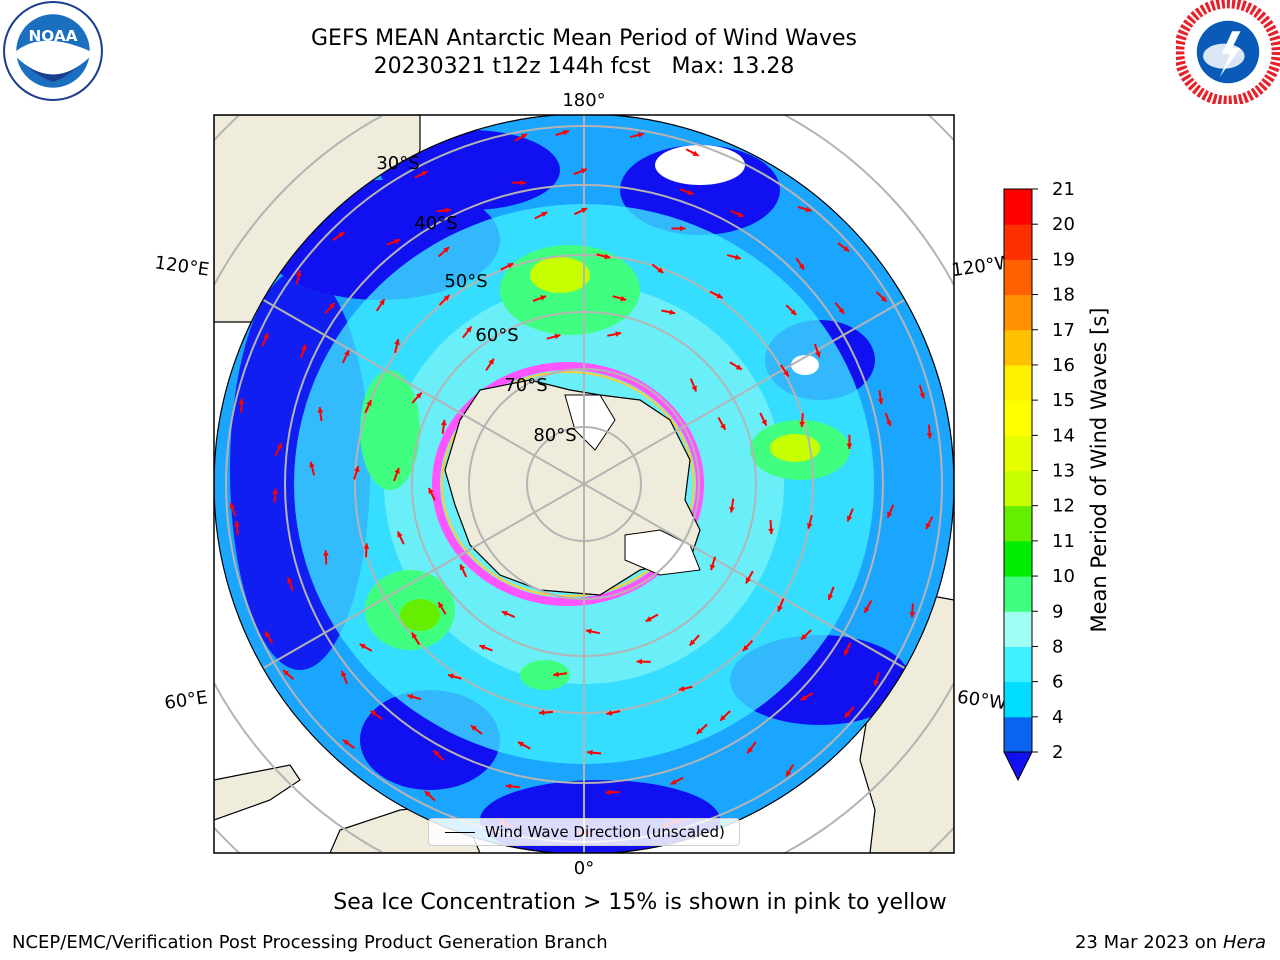 This screenshot has height=960, width=1280. What do you see at coordinates (1063, 435) in the screenshot?
I see `colorbar-tick-label: 14` at bounding box center [1063, 435].